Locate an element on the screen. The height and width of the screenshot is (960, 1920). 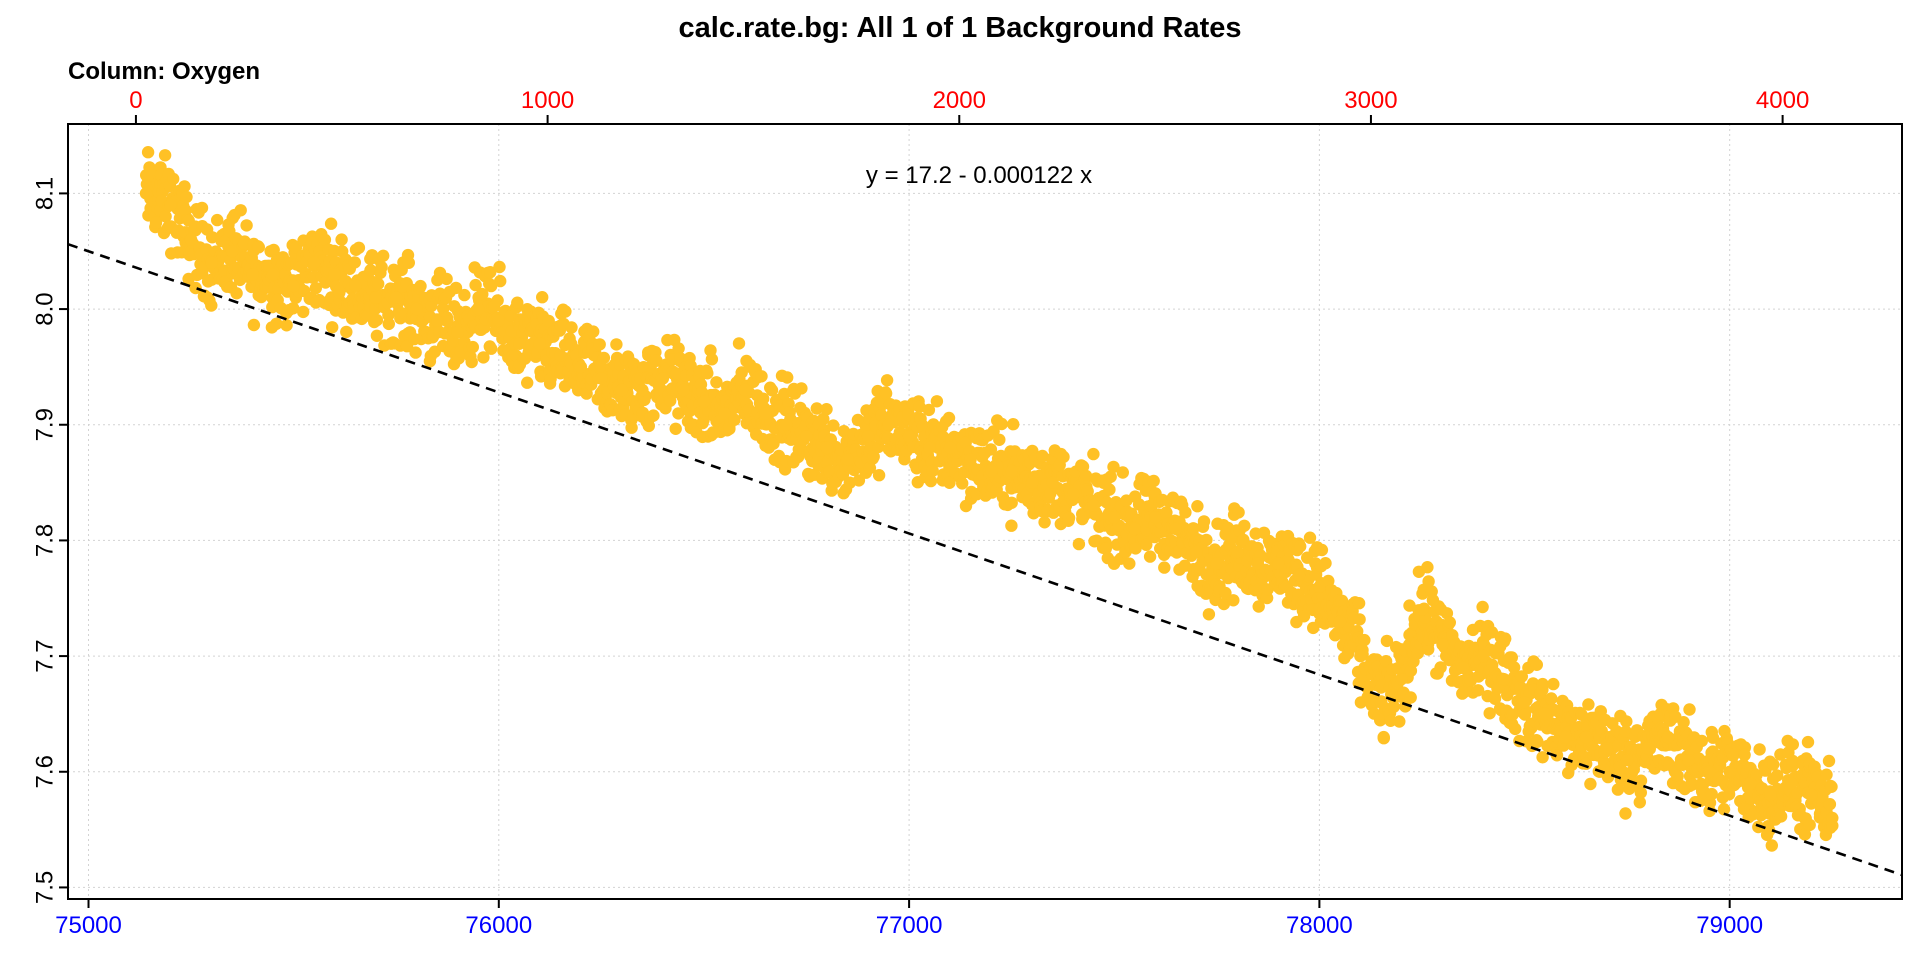
y-tick-label: 8.1 is located at coordinates (44, 193).